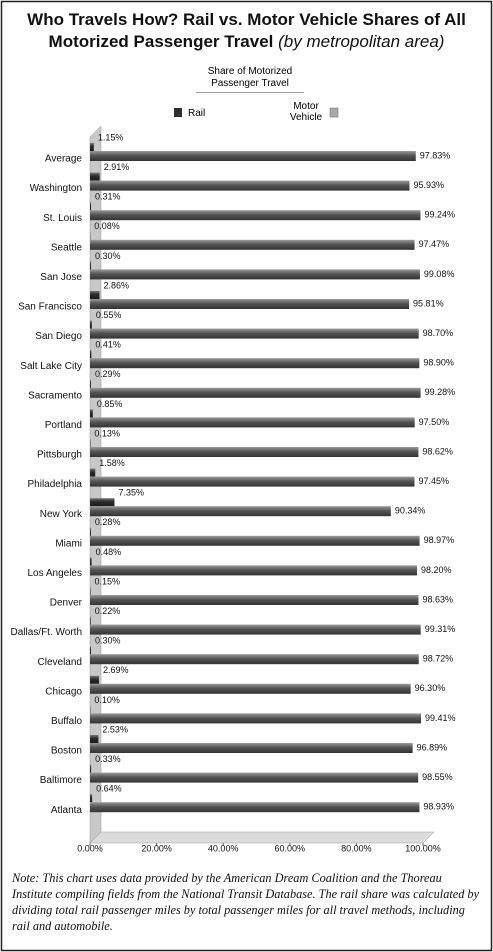  What do you see at coordinates (437, 451) in the screenshot?
I see `value-label: 98.62%` at bounding box center [437, 451].